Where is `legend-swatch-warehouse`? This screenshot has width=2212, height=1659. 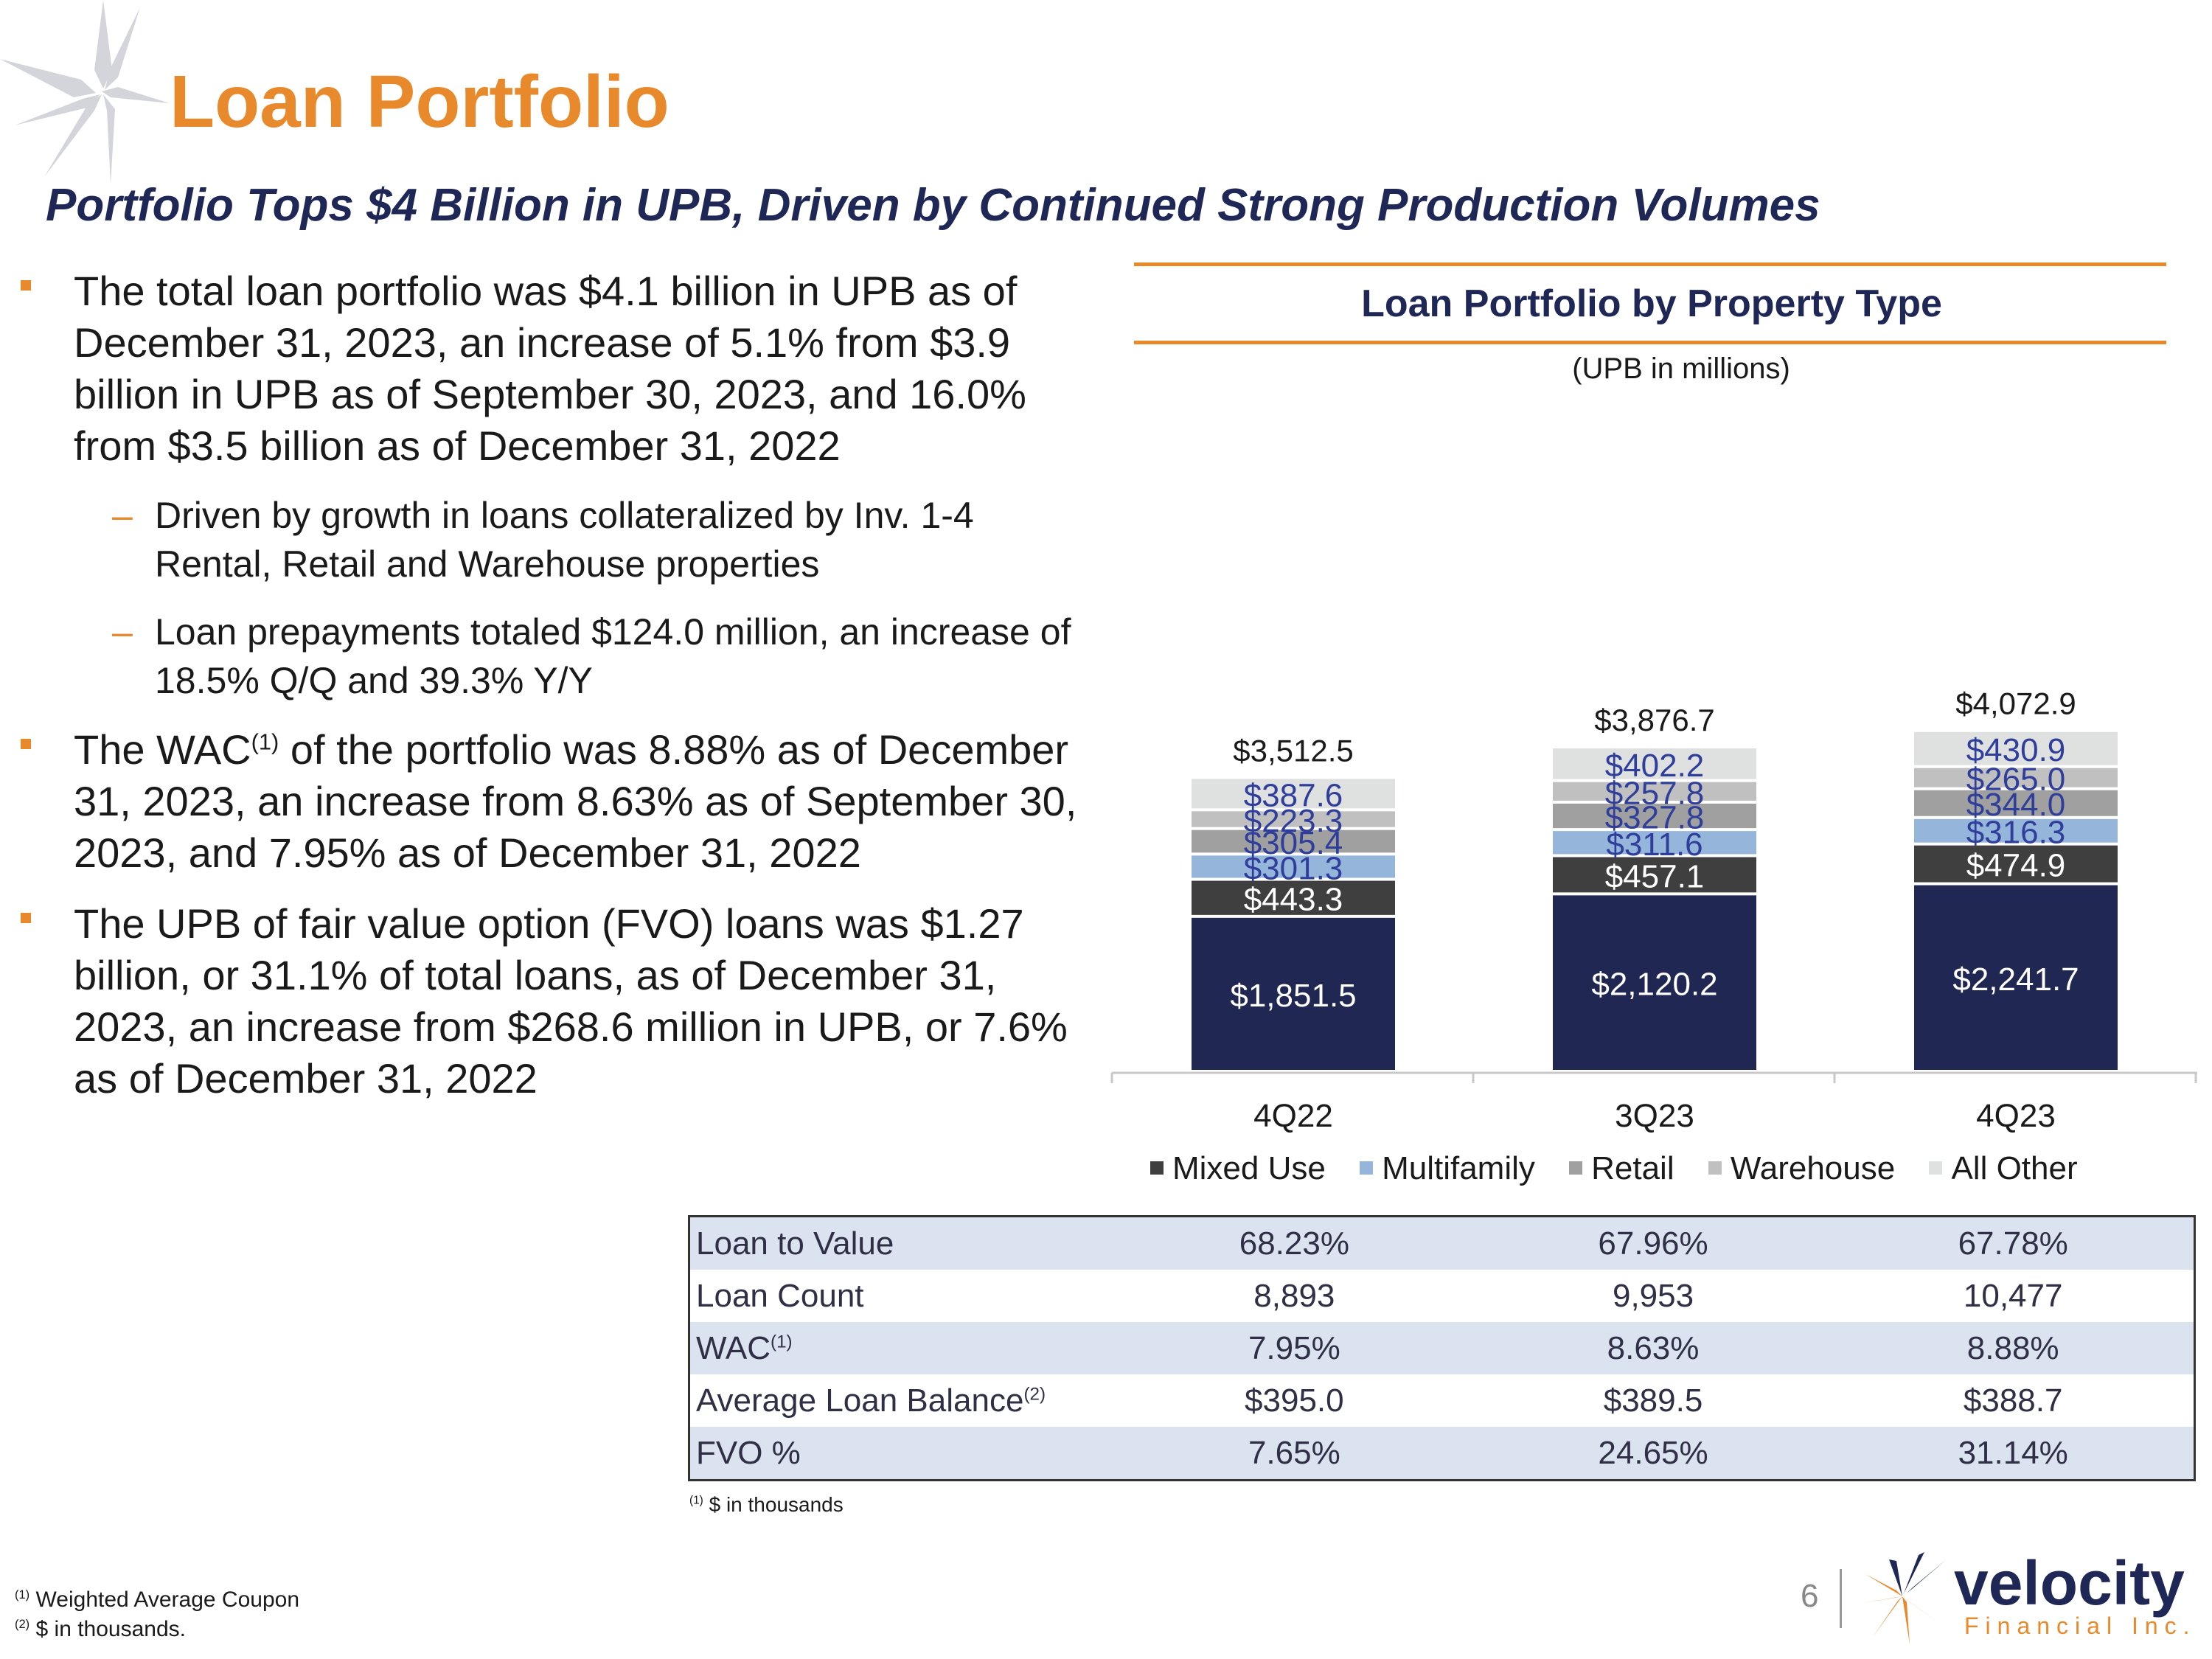 legend-swatch-warehouse is located at coordinates (1715, 1168).